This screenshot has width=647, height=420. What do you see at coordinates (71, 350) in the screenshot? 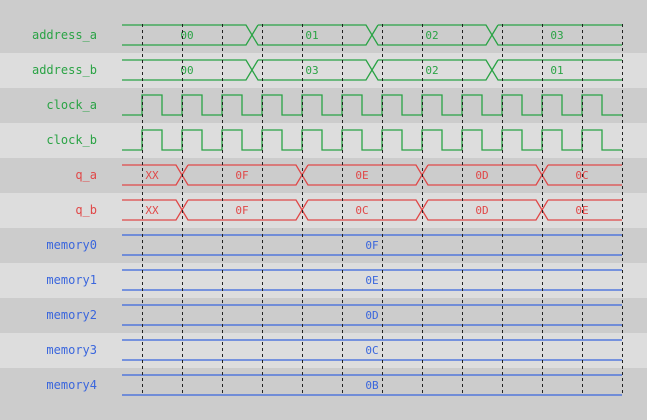
I see `signal-label: memory3` at bounding box center [71, 350].